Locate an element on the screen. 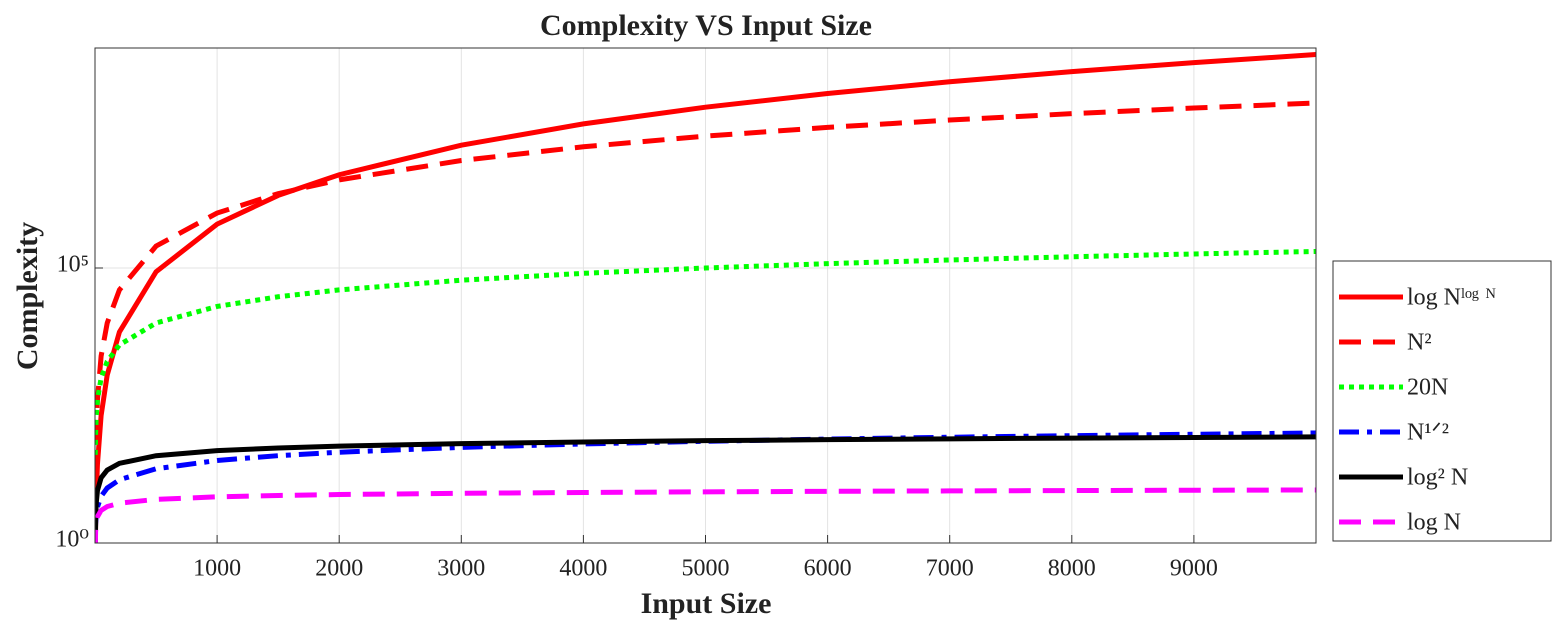  legend-label: log² N is located at coordinates (1437, 478).